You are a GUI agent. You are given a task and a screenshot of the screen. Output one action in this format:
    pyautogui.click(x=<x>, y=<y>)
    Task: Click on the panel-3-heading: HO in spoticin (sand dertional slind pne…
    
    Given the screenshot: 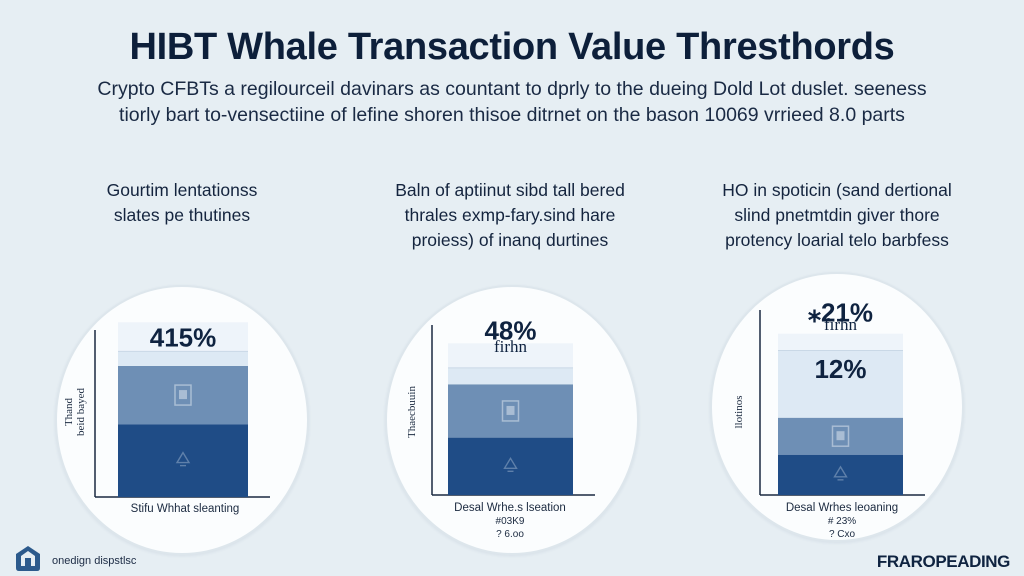 What is the action you would take?
    pyautogui.click(x=837, y=215)
    